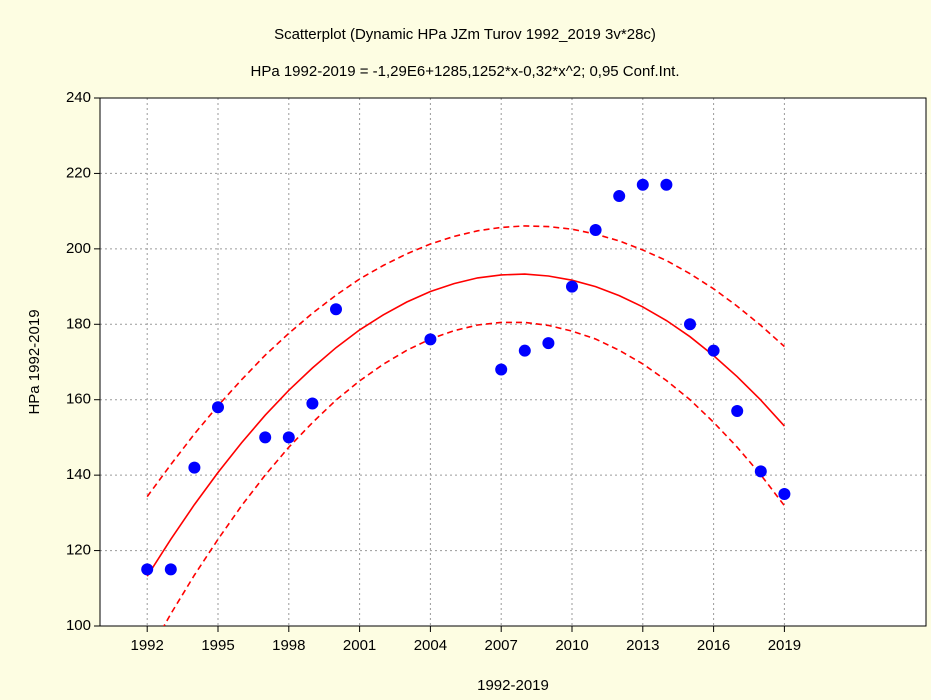 Image resolution: width=931 pixels, height=700 pixels. What do you see at coordinates (288, 645) in the screenshot?
I see `x-tick-label: 1998` at bounding box center [288, 645].